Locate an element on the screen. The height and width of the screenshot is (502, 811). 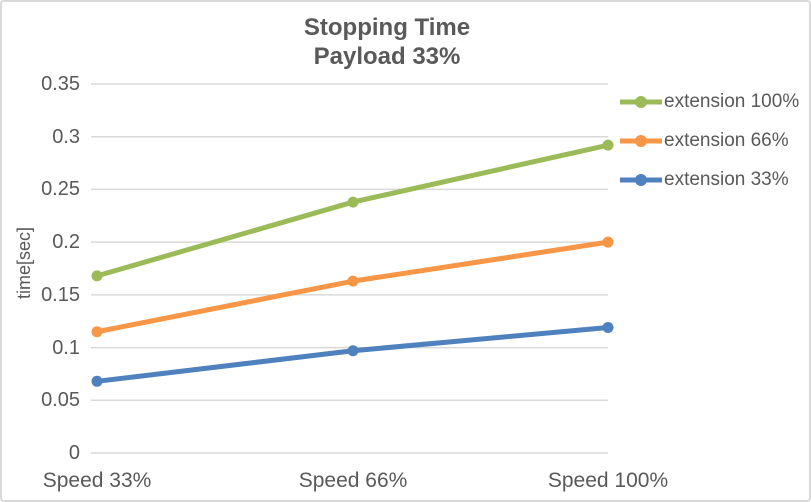
x-axis-label: Speed 33% is located at coordinates (97, 480).